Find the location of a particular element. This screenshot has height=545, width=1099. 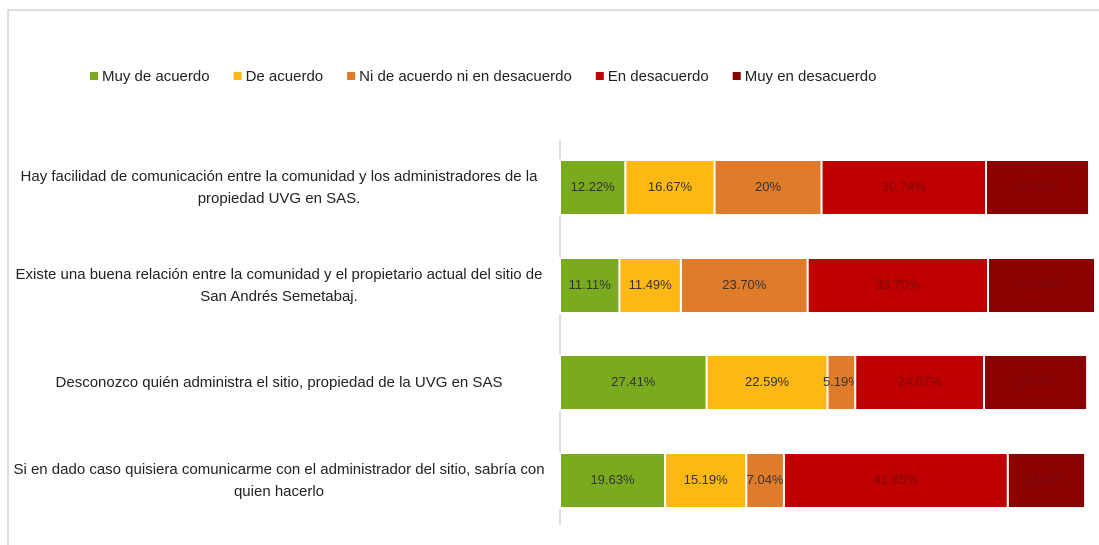

data-label: 20% is located at coordinates (768, 186).